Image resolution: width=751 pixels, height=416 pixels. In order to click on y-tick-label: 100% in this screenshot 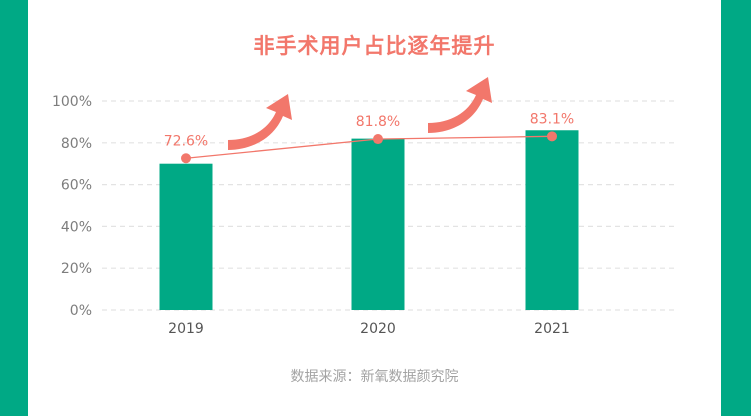, I will do `click(72, 102)`.